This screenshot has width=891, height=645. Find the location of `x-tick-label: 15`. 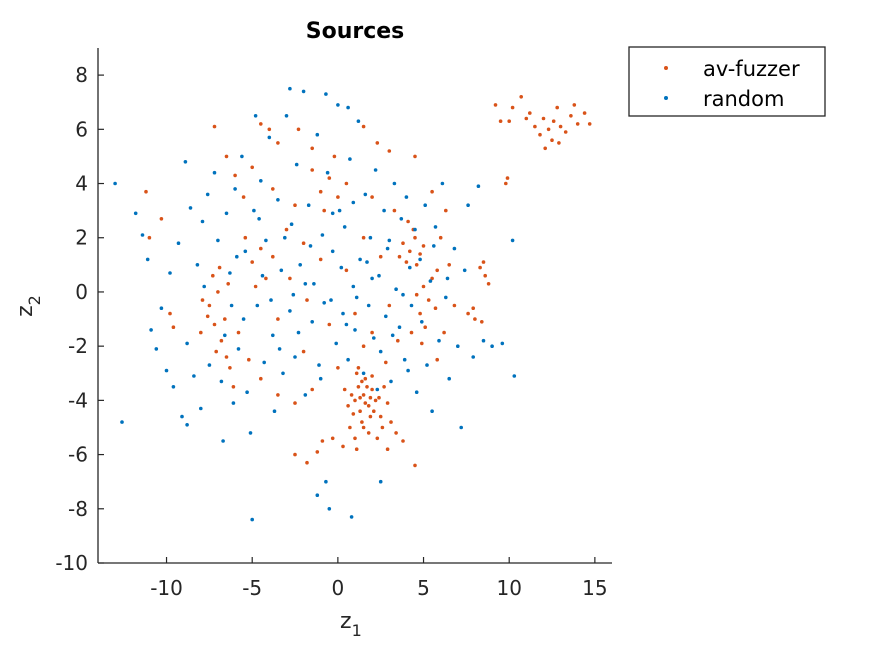

x-tick-label: 15 is located at coordinates (594, 588).